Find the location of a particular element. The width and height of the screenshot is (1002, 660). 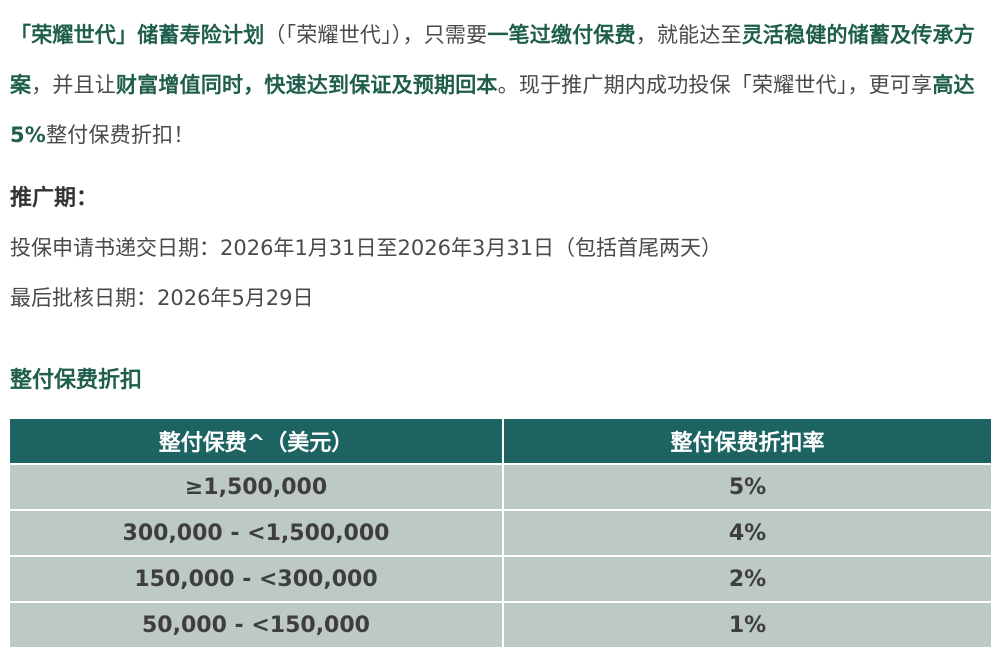

table-row: 50,000 - <150,000 1% is located at coordinates (500, 625).